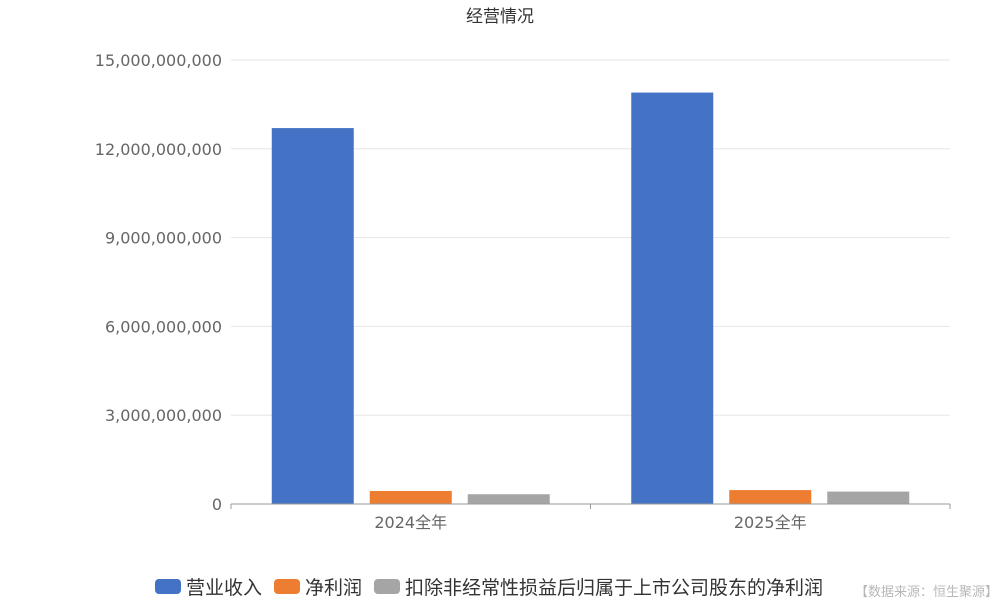  I want to click on x-tick-label: 2025全年, so click(770, 522).